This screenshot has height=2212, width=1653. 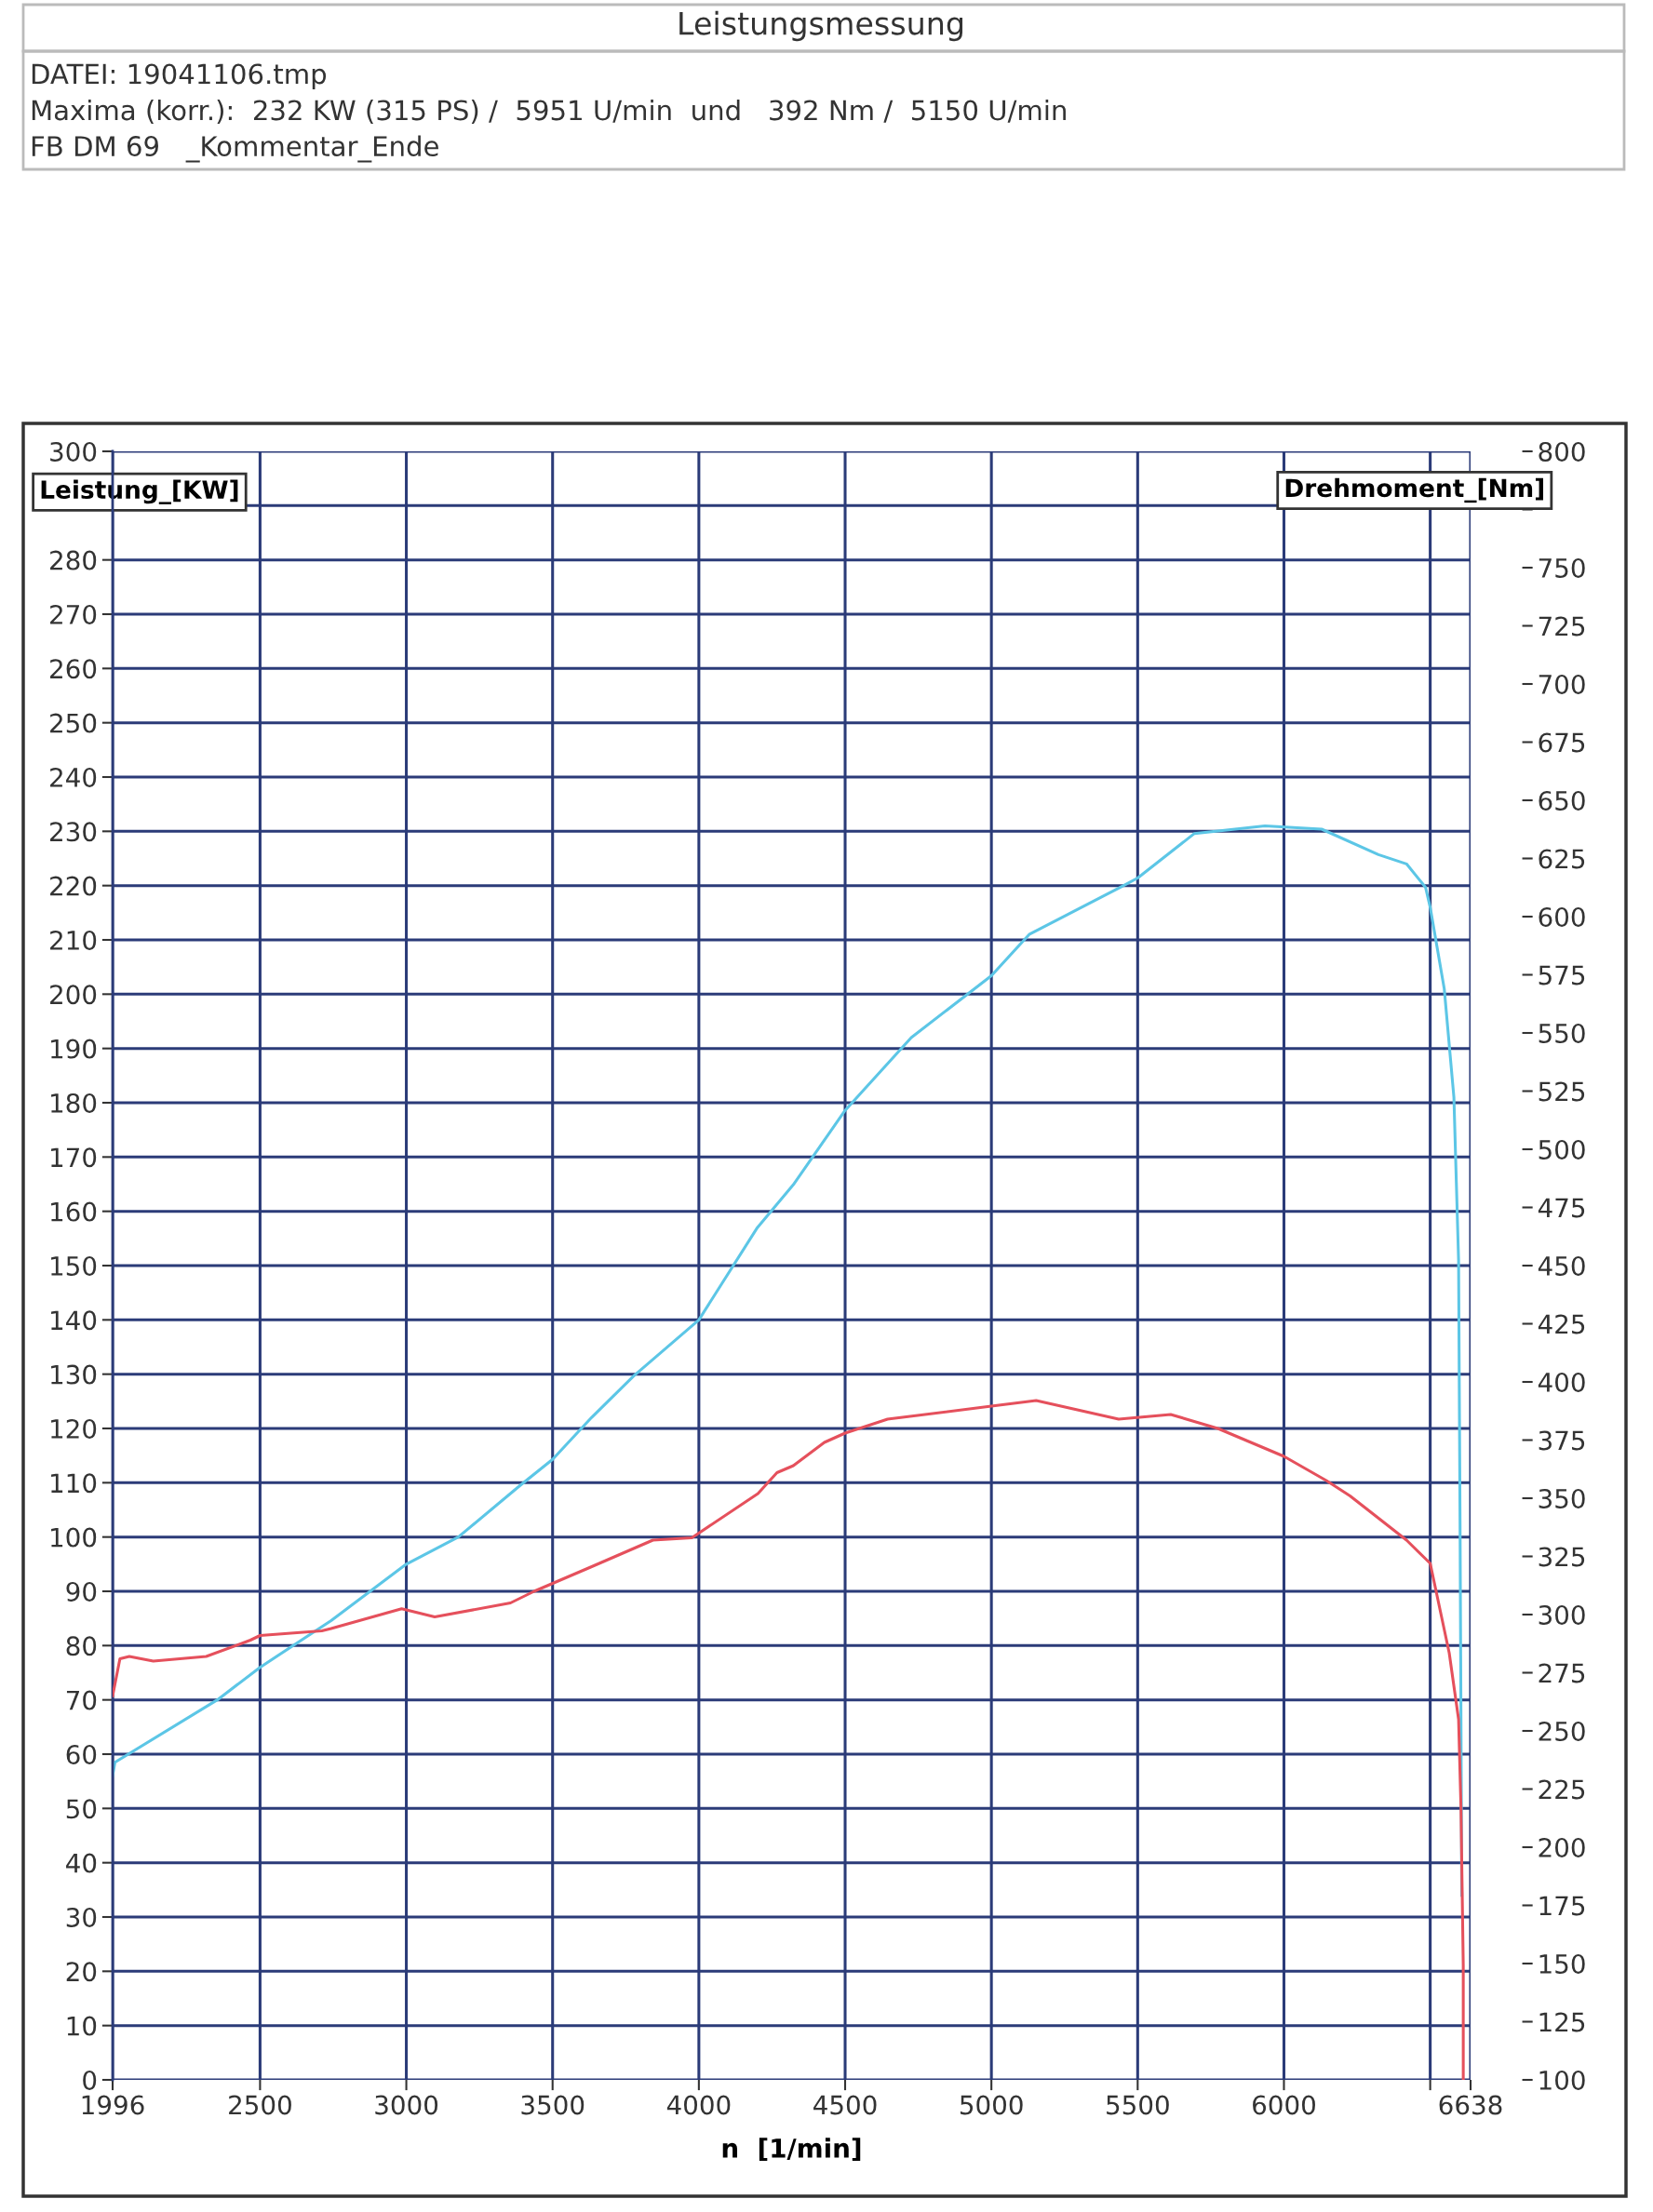 I want to click on y2-tick-label: 675, so click(x=1562, y=742).